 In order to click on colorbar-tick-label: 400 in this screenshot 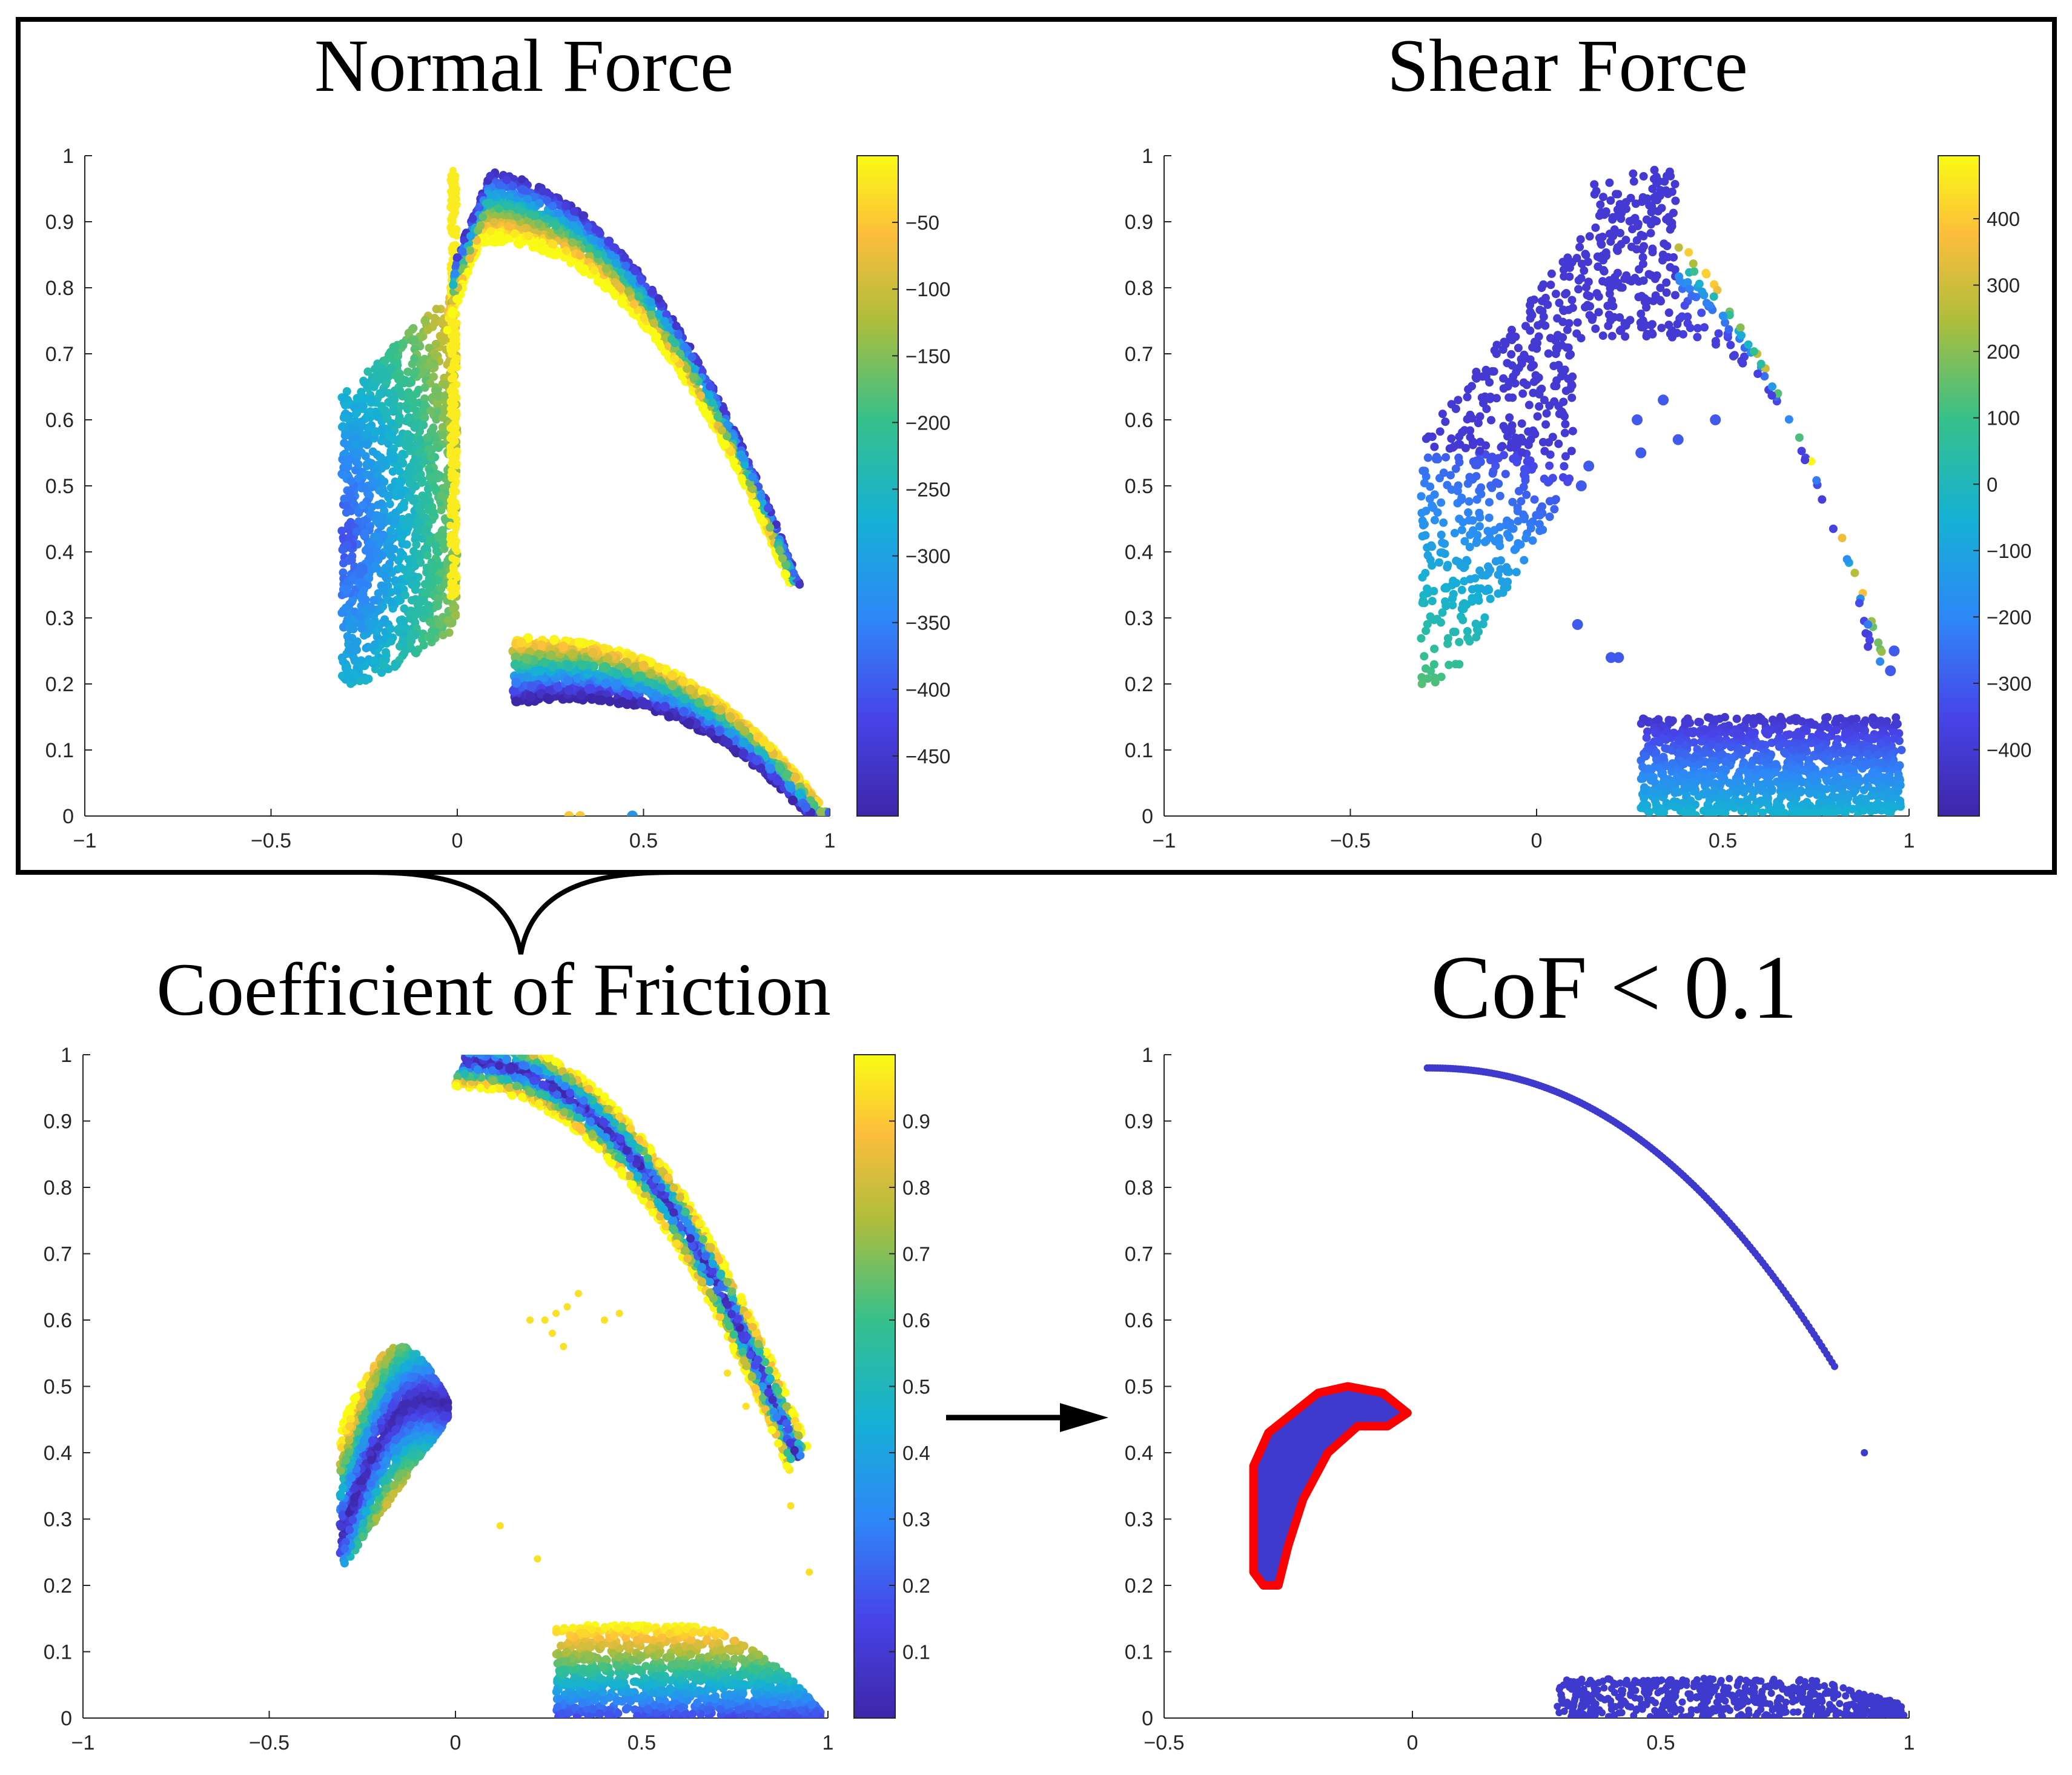, I will do `click(2003, 219)`.